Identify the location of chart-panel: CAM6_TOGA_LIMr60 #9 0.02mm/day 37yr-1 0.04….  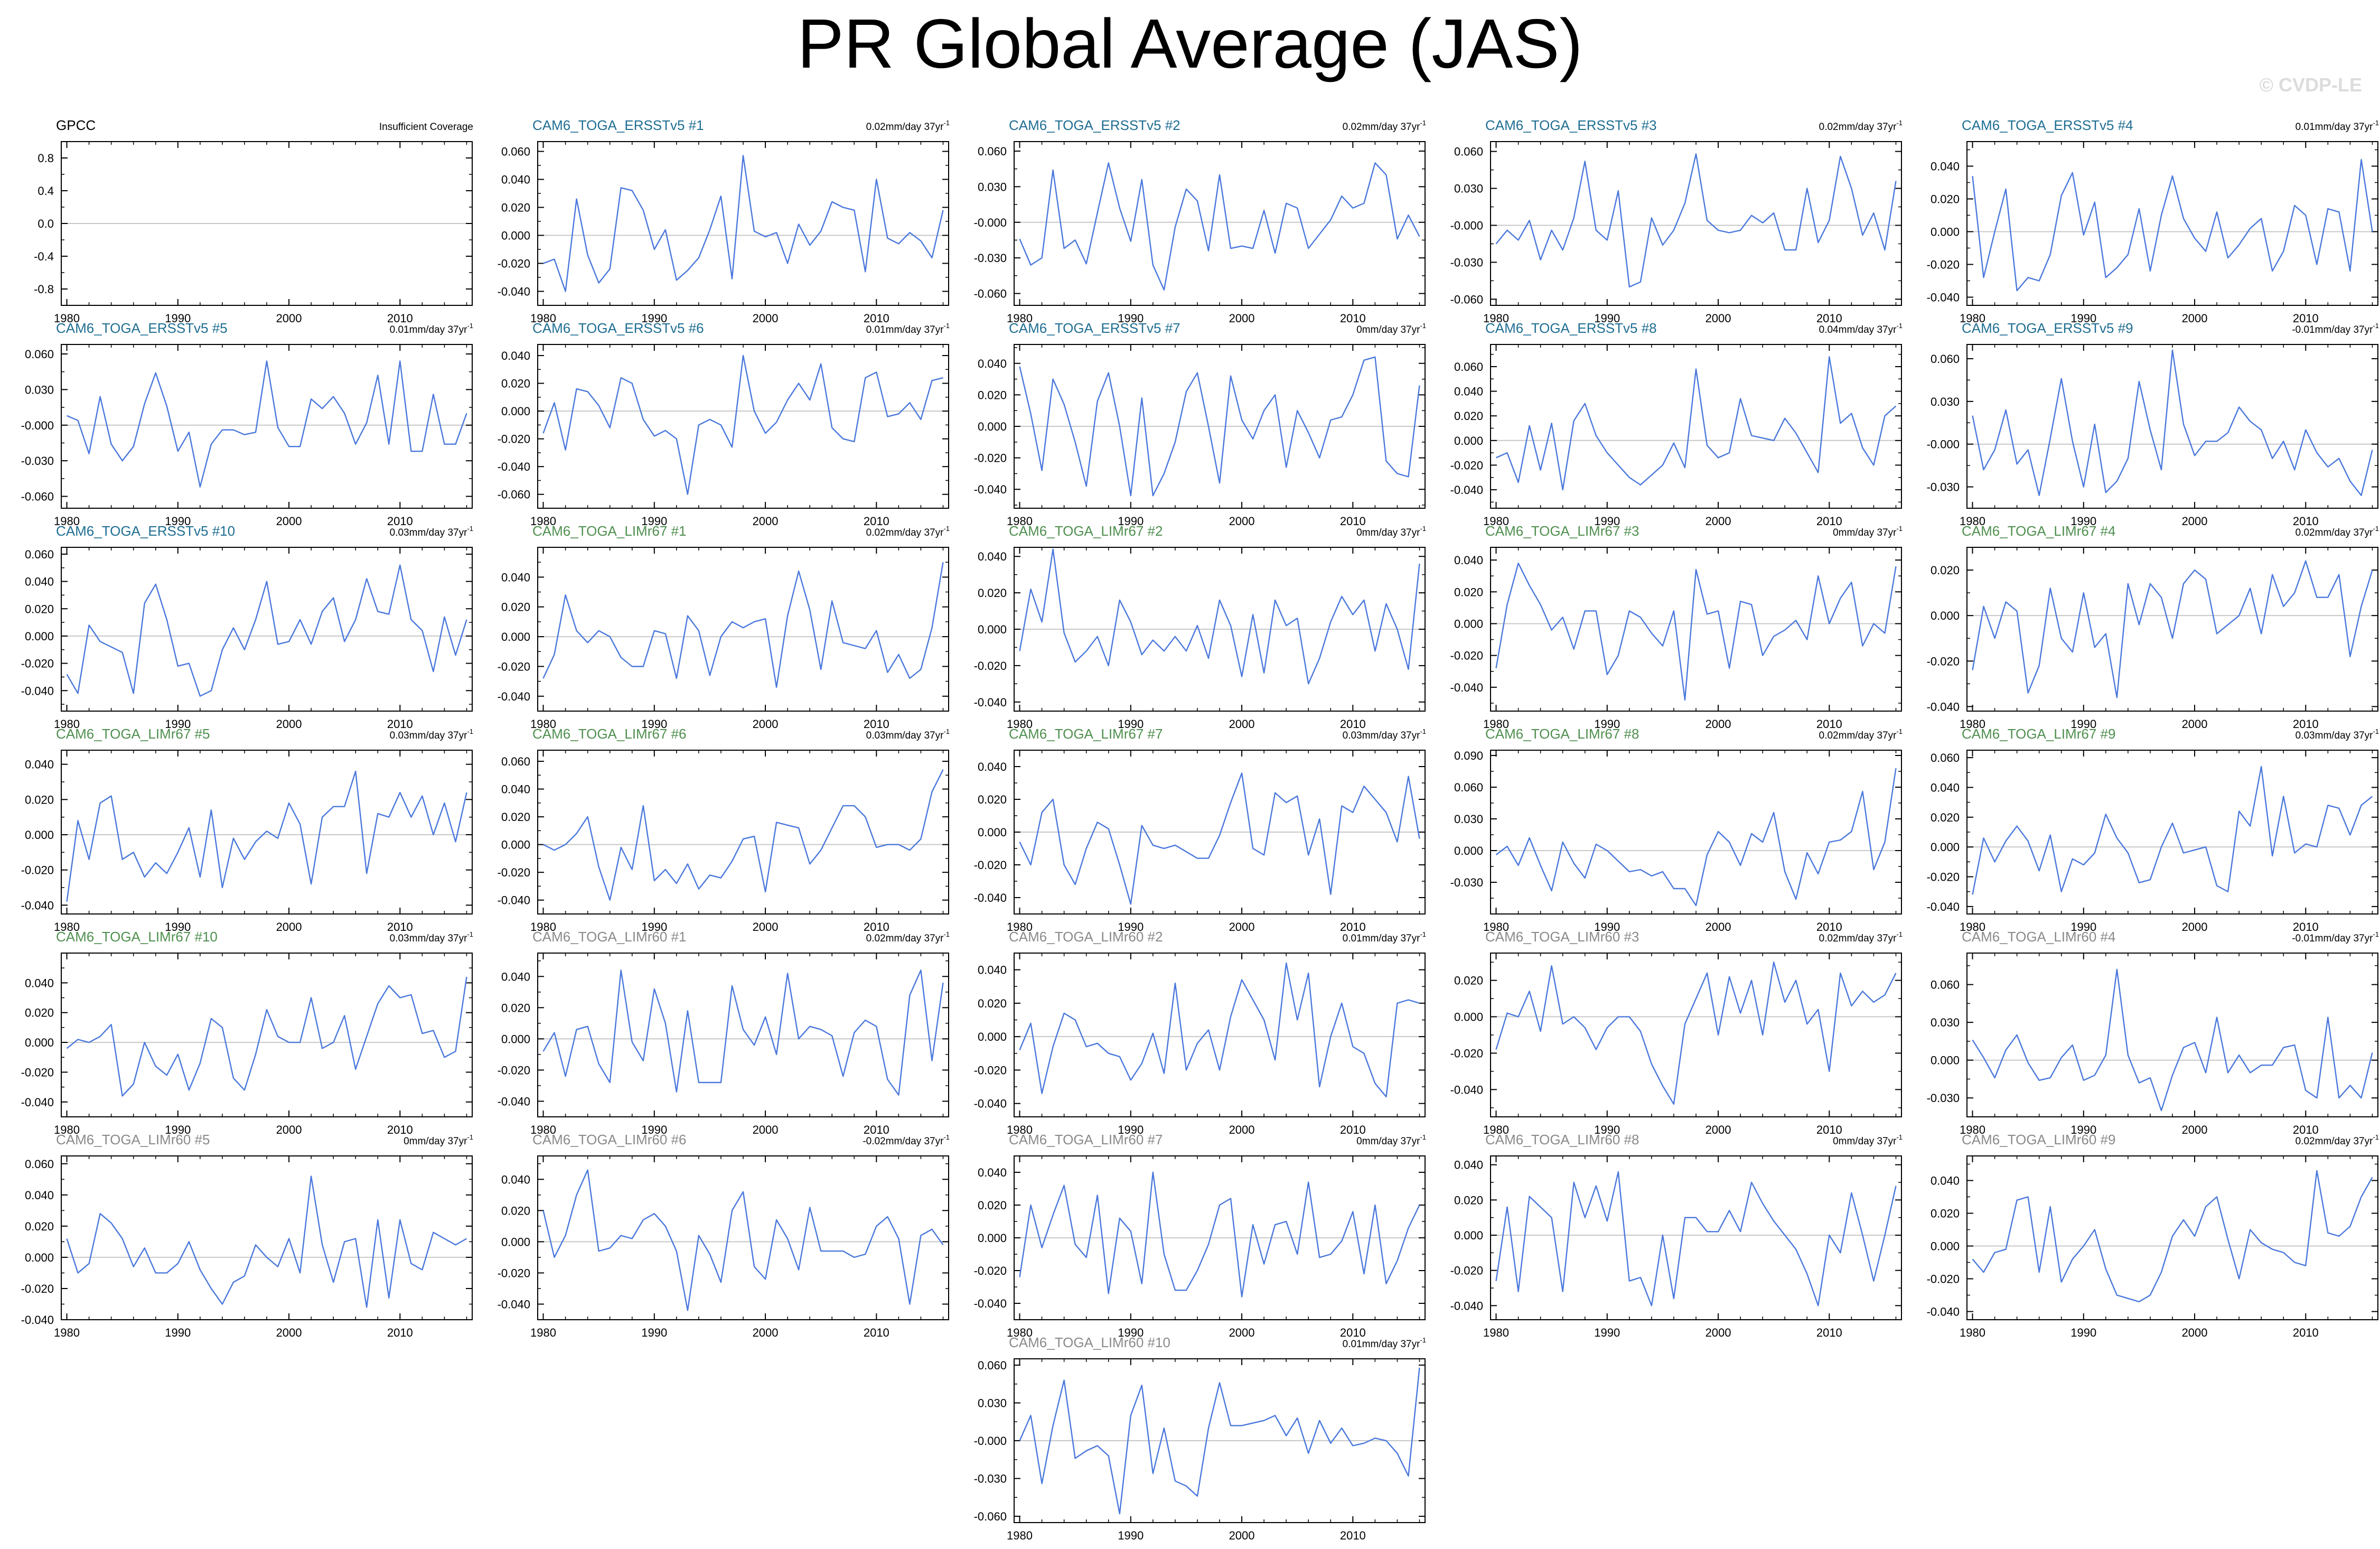
(2153, 1235).